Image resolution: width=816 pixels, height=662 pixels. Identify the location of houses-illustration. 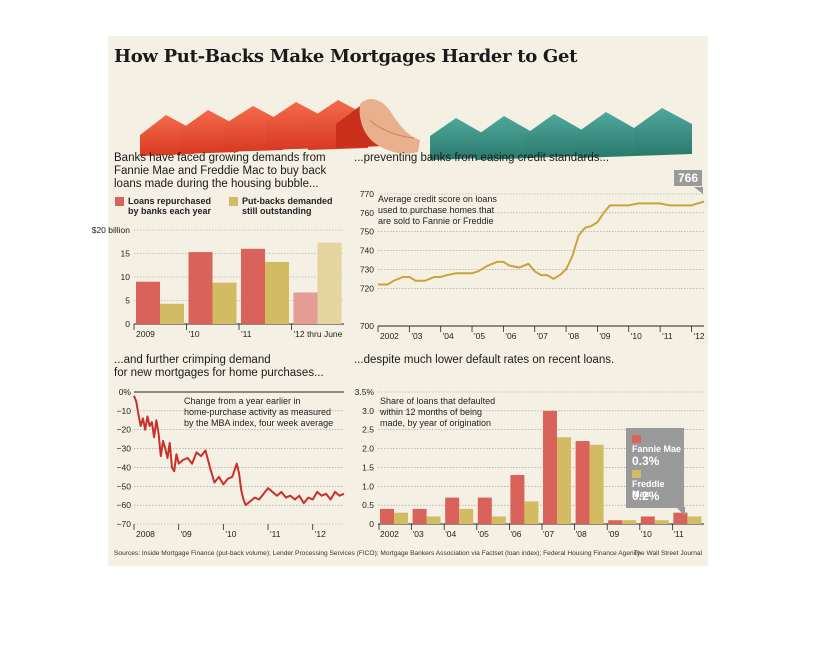
(416, 129).